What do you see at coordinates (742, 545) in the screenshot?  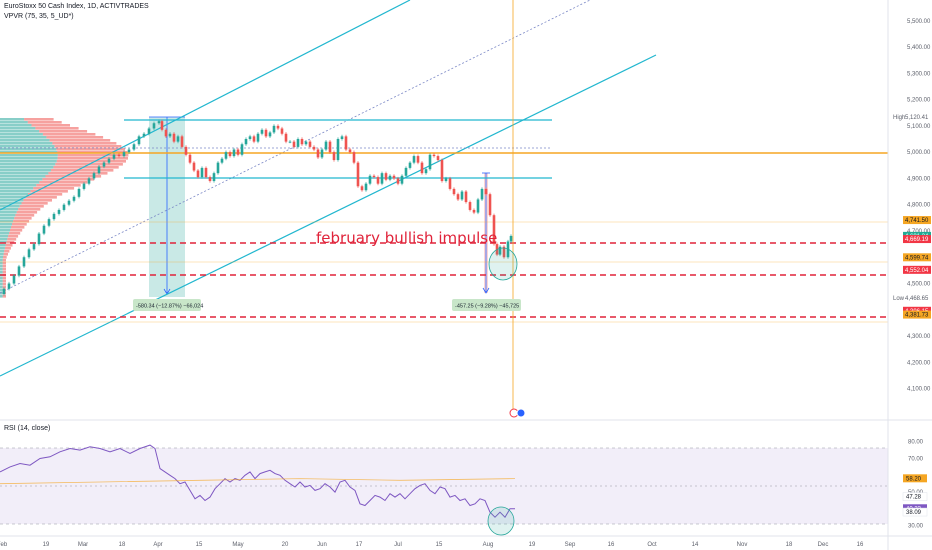 I see `time-tick: Nov` at bounding box center [742, 545].